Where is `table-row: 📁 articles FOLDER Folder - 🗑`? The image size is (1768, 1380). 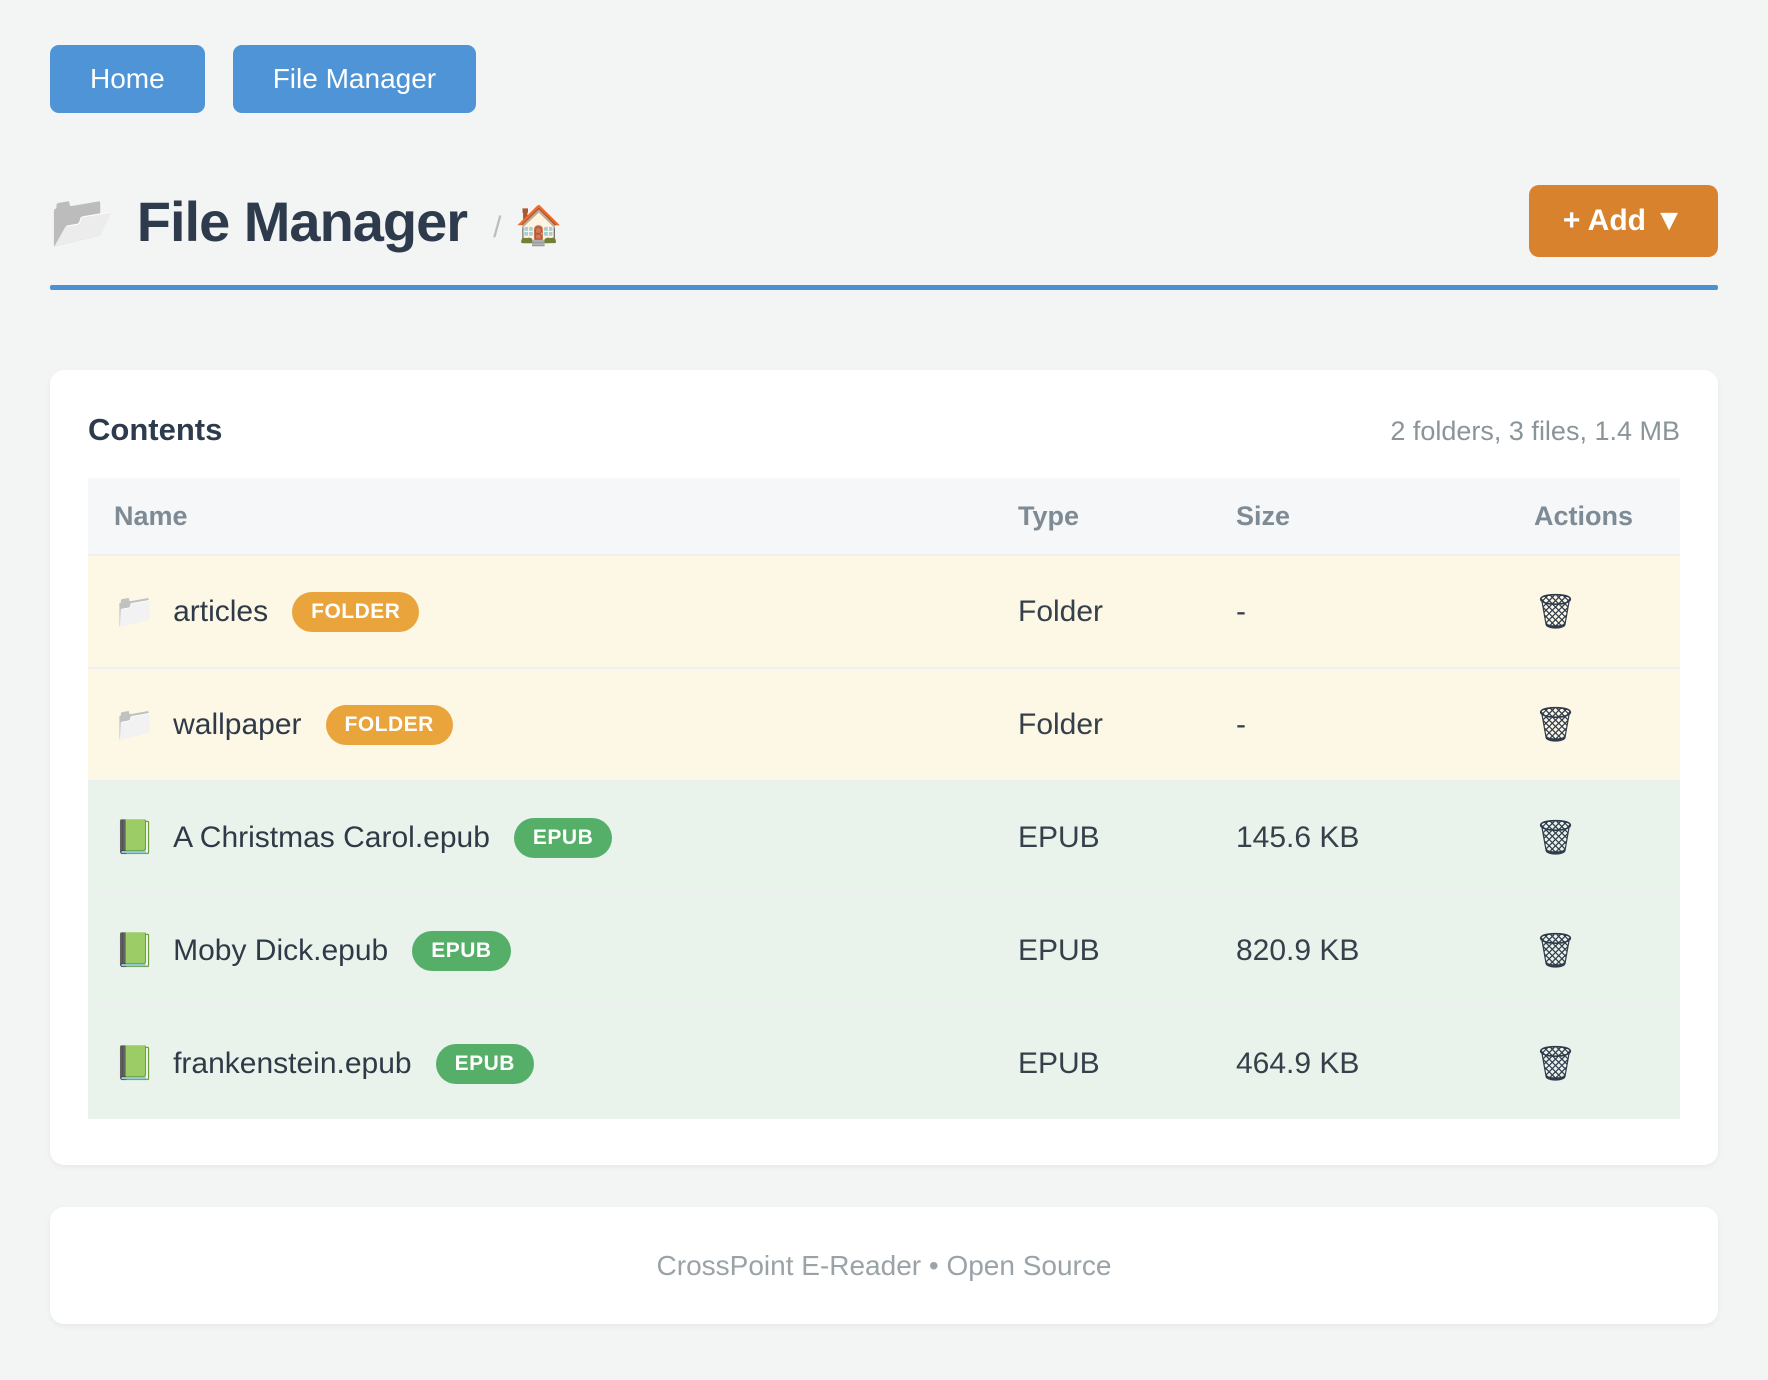 table-row: 📁 articles FOLDER Folder - 🗑 is located at coordinates (884, 610).